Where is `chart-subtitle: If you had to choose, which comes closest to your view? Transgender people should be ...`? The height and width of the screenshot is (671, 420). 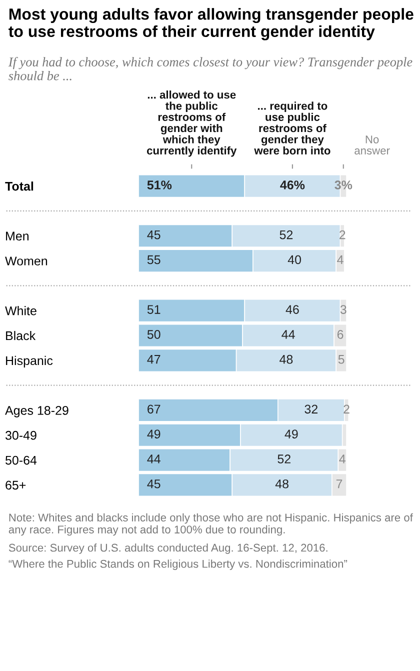 chart-subtitle: If you had to choose, which comes closest to your view? Transgender people should be ... is located at coordinates (210, 68).